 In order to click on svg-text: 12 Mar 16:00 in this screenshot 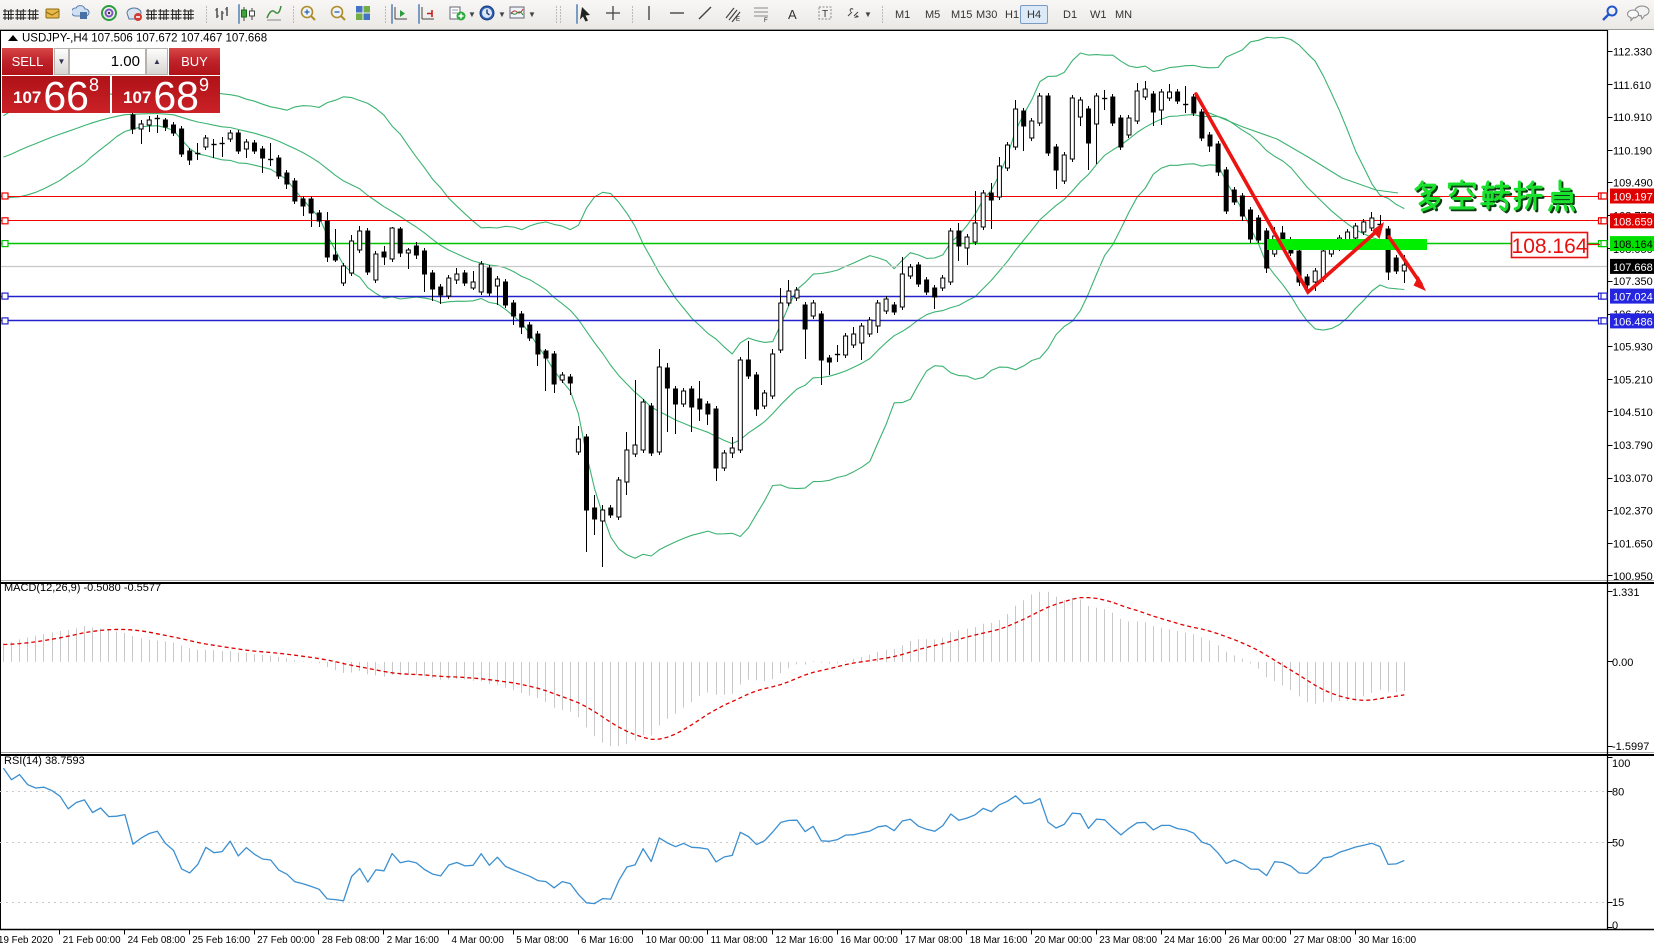, I will do `click(804, 940)`.